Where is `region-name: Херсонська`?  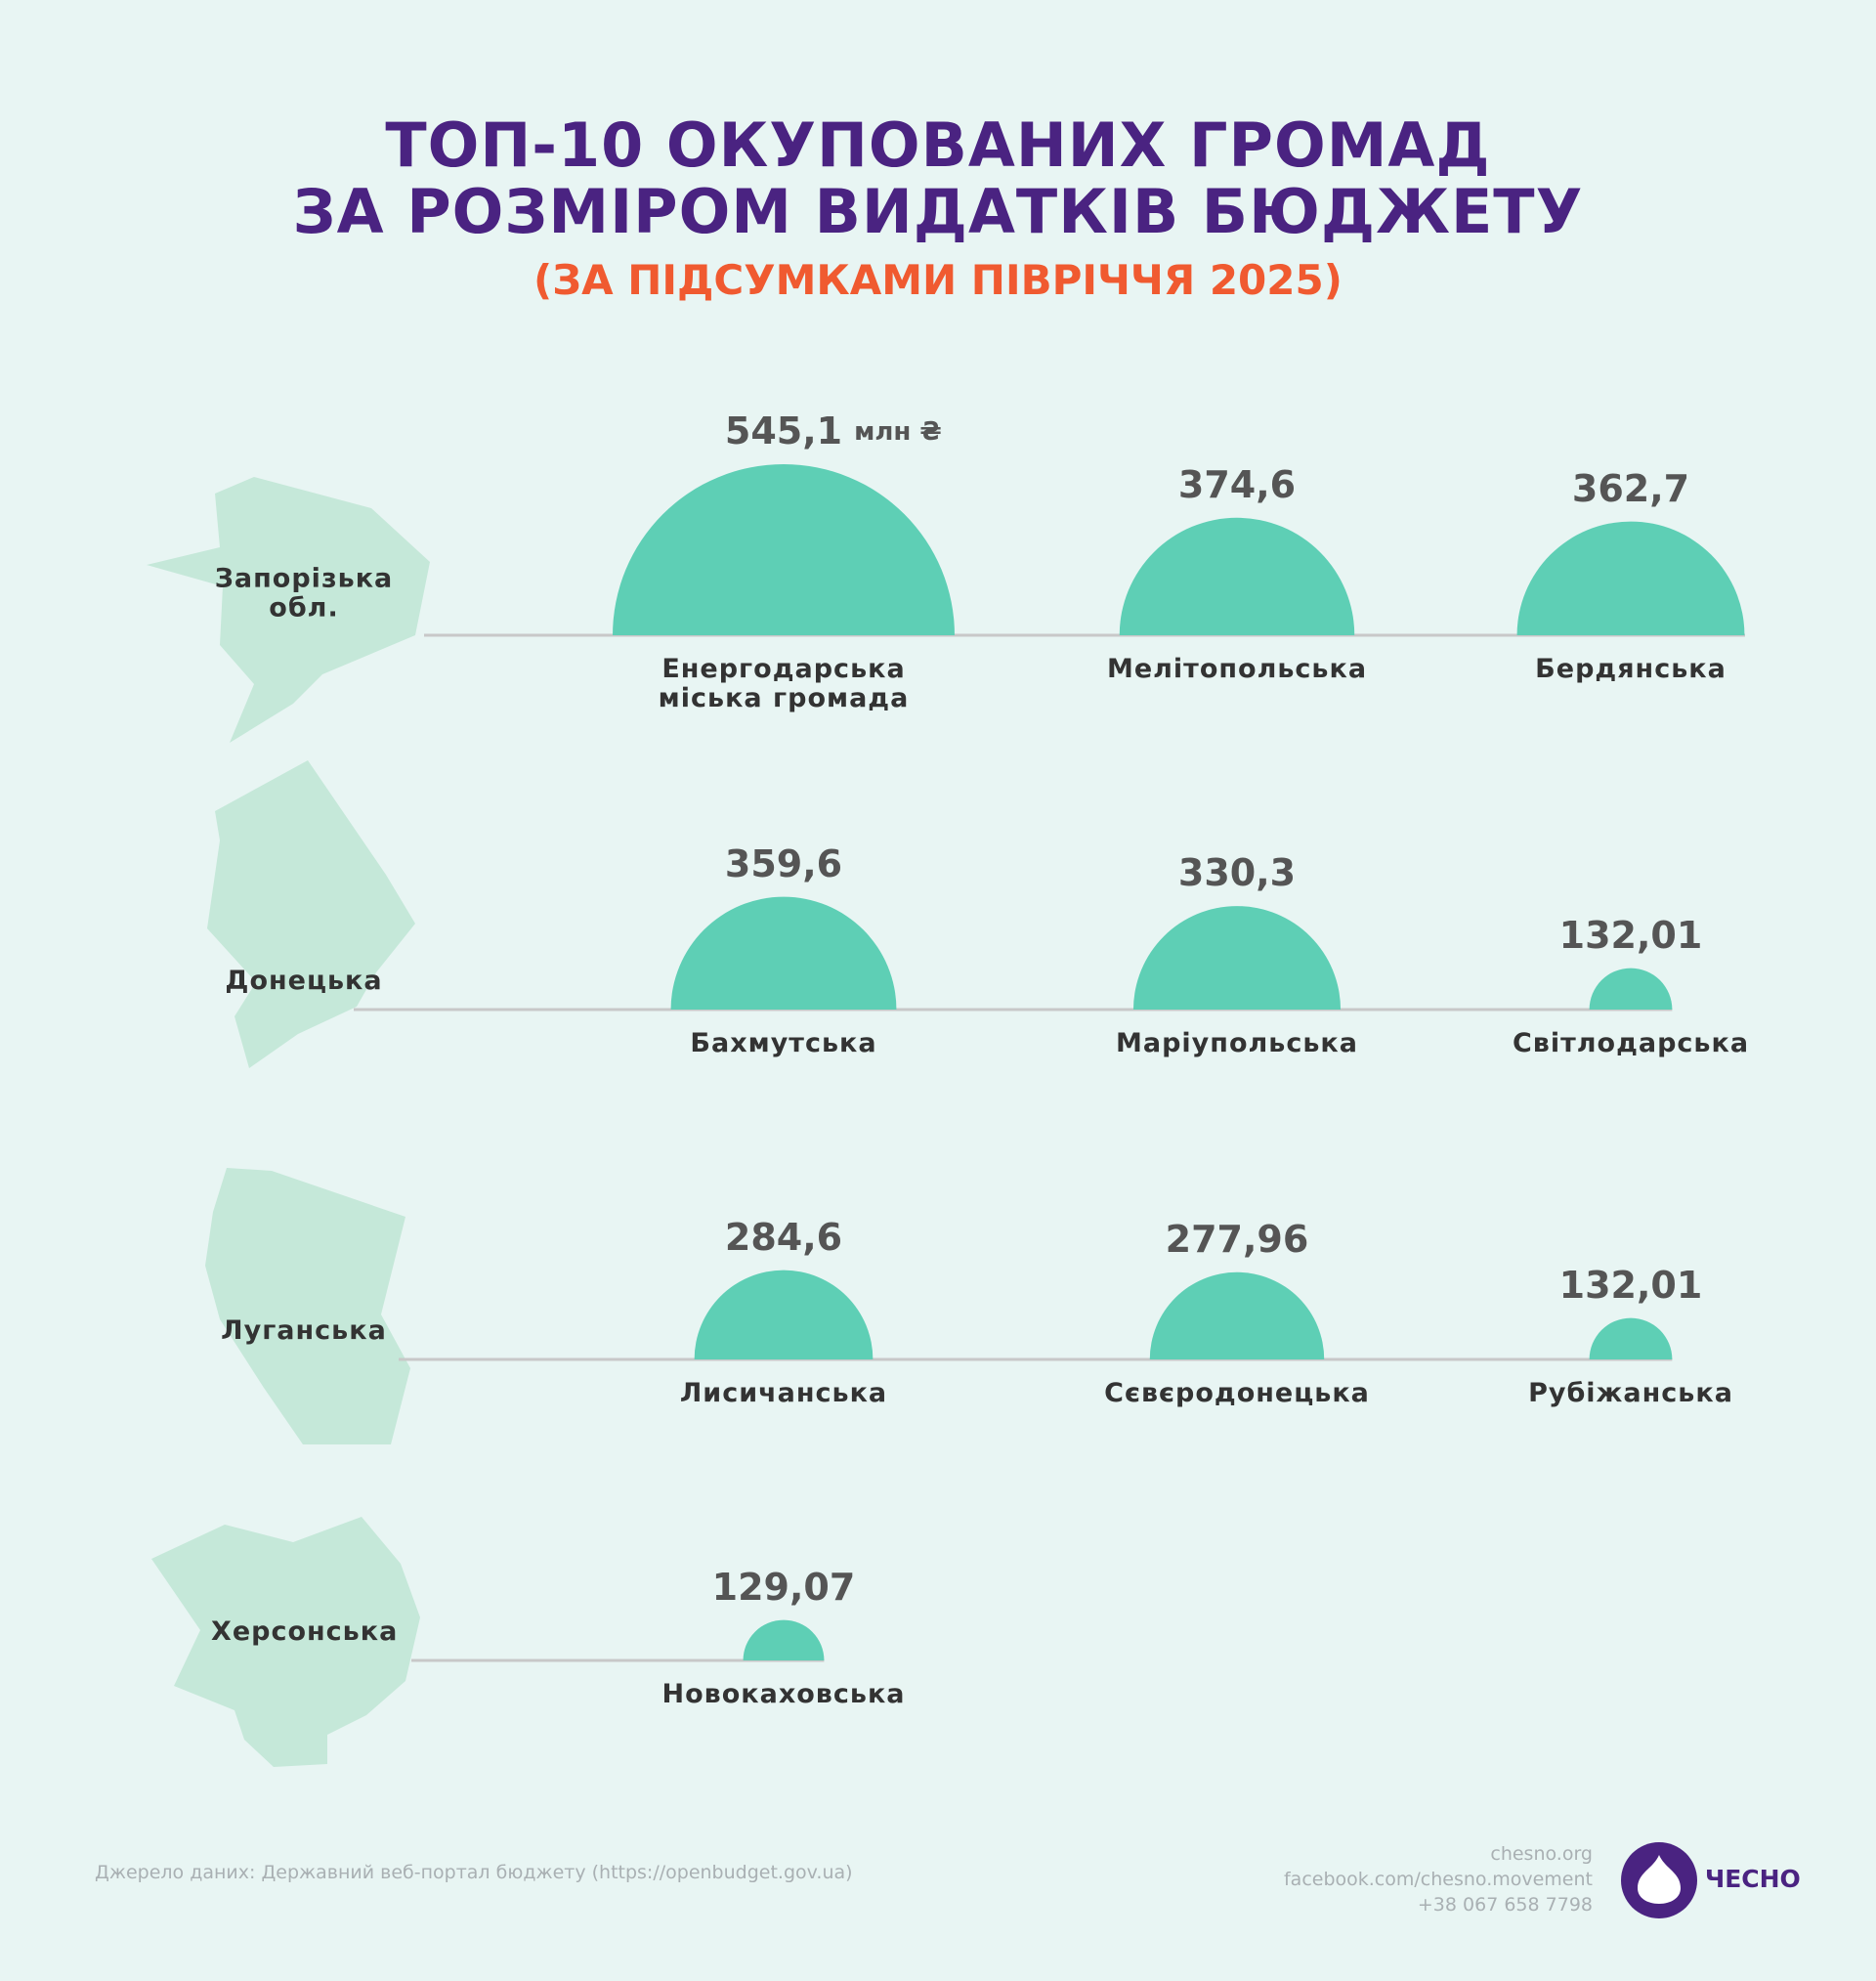 region-name: Херсонська is located at coordinates (305, 1632).